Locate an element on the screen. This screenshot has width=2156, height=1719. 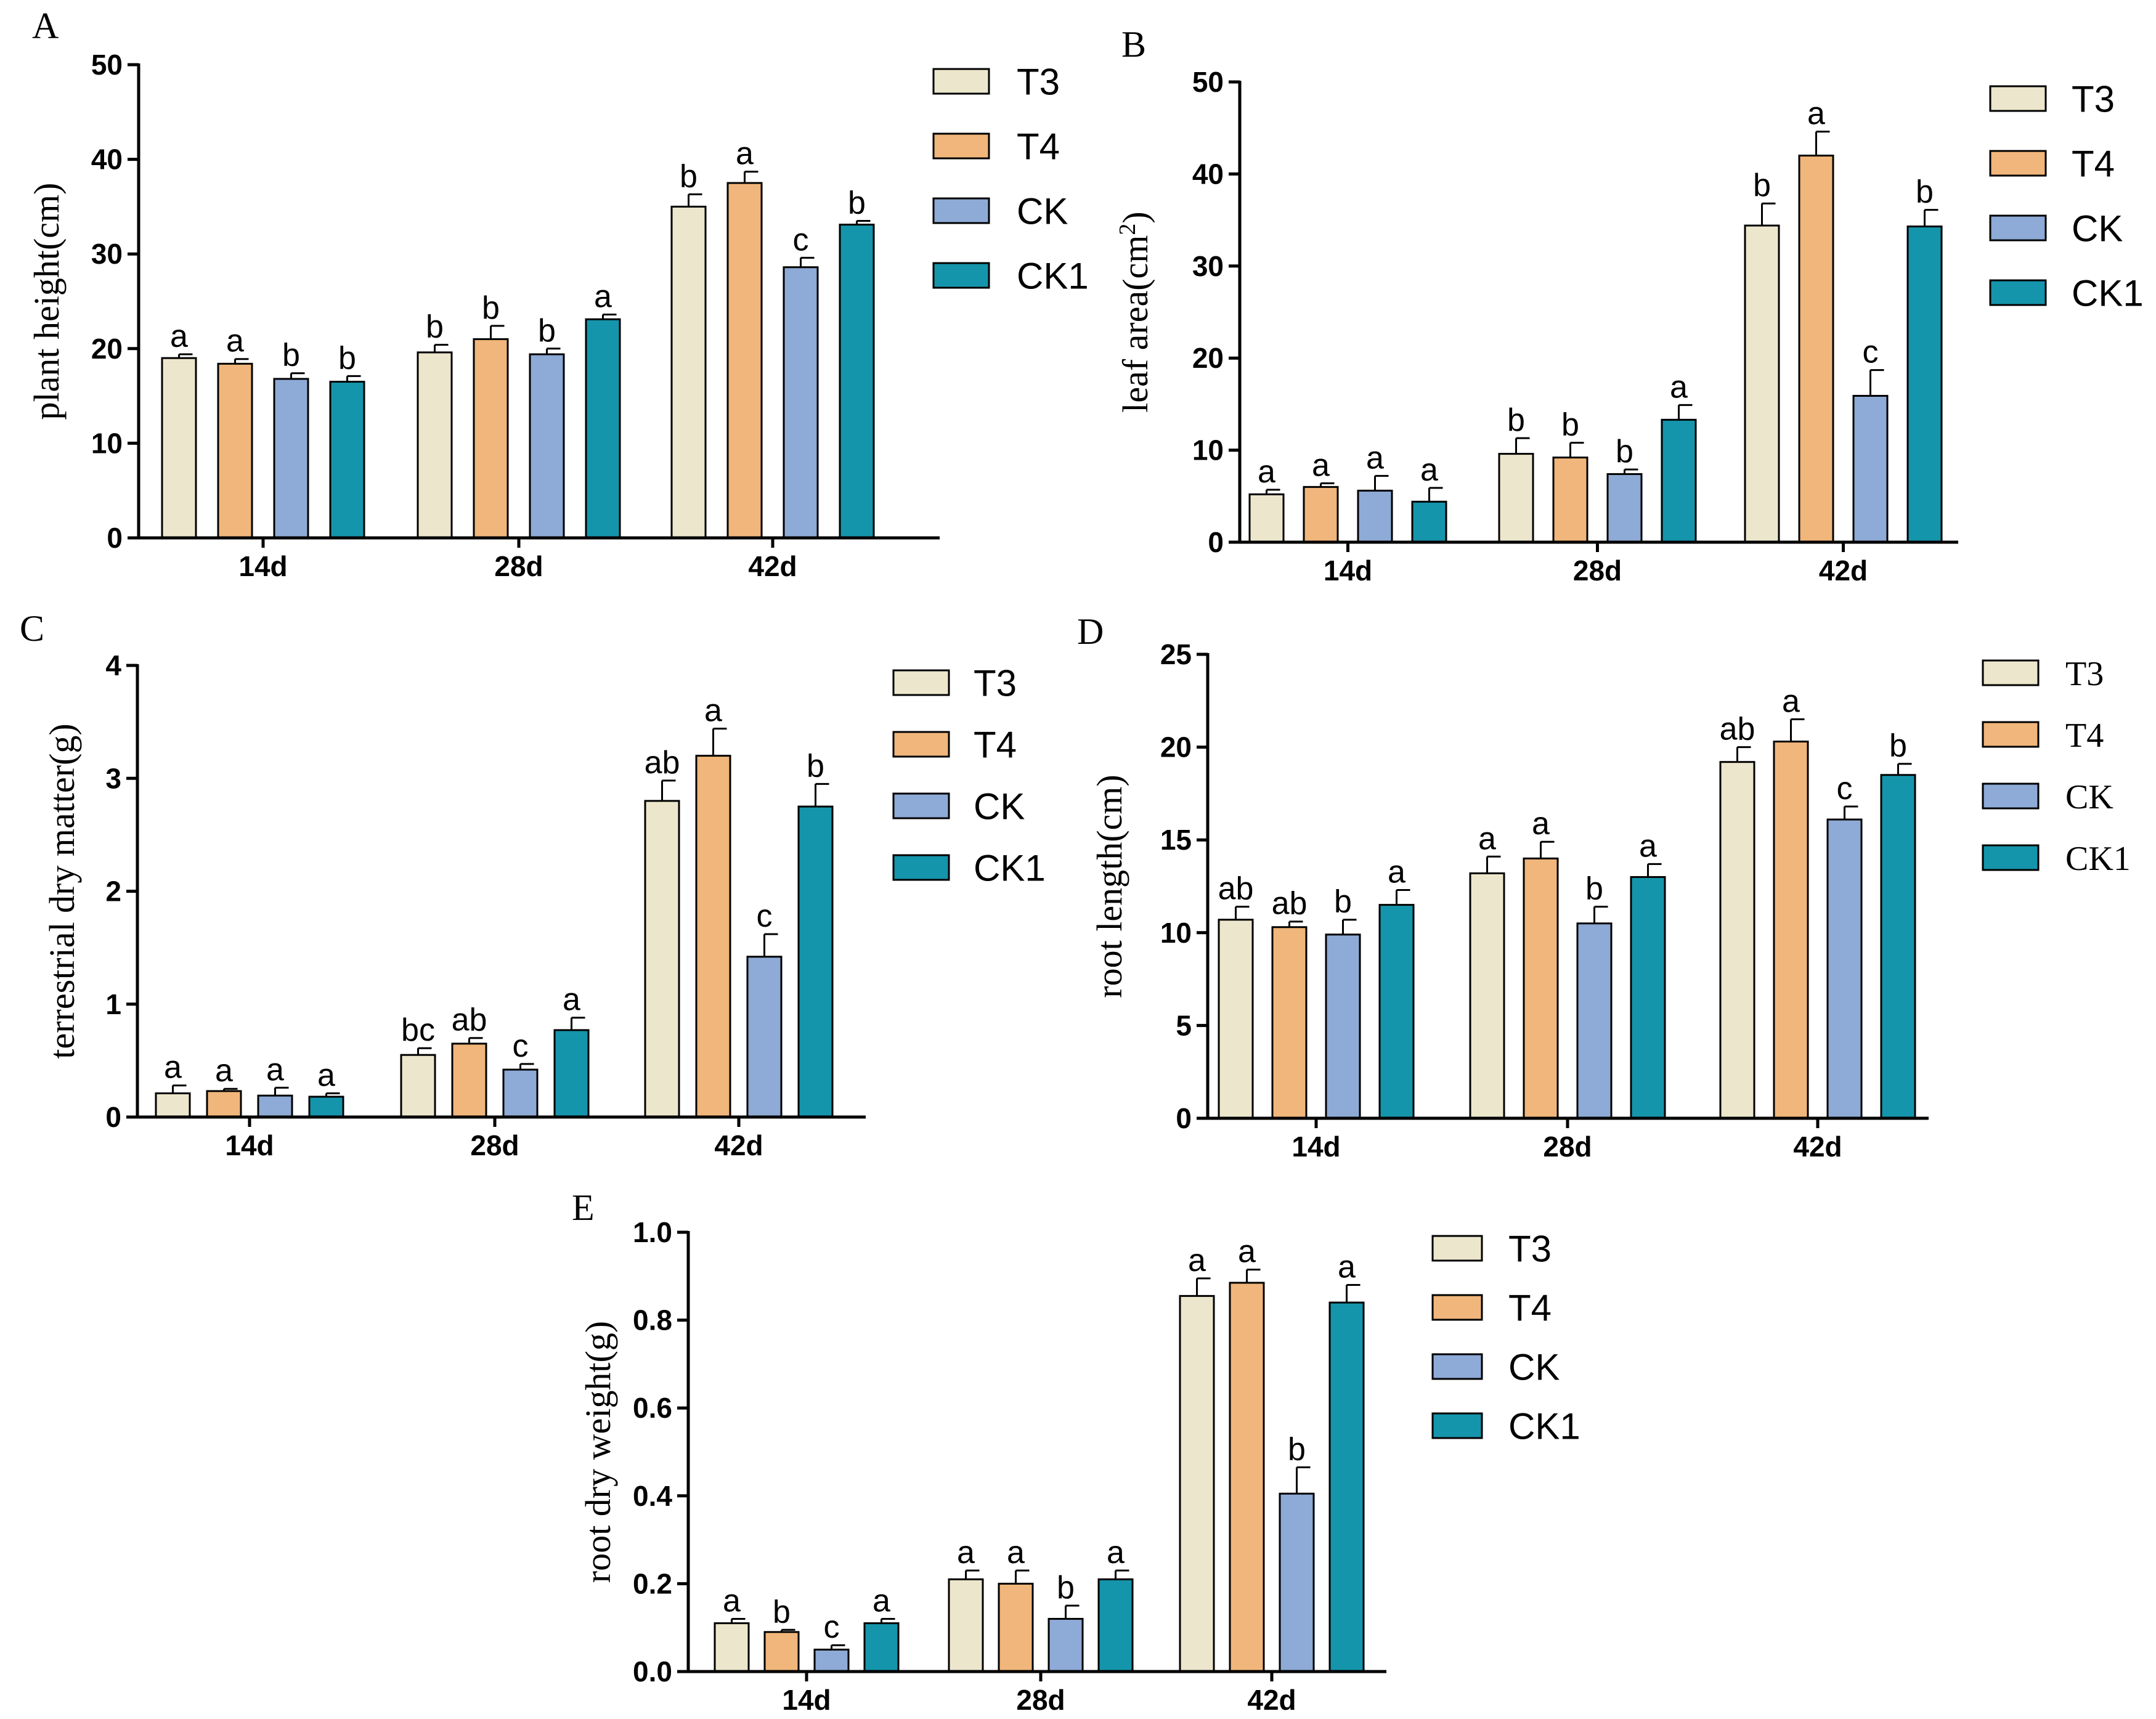
y-axis-label-text: leaf area(cm is located at coordinates (1135, 324).